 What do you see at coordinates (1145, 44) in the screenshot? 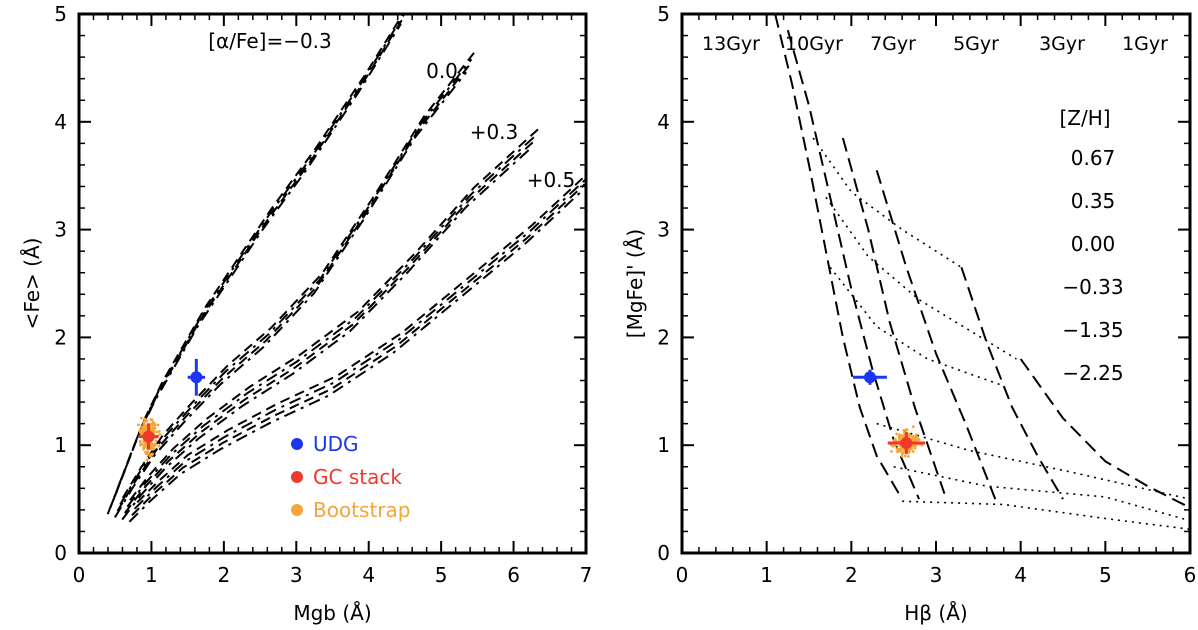
I see `age-label-1gyr: 1Gyr` at bounding box center [1145, 44].